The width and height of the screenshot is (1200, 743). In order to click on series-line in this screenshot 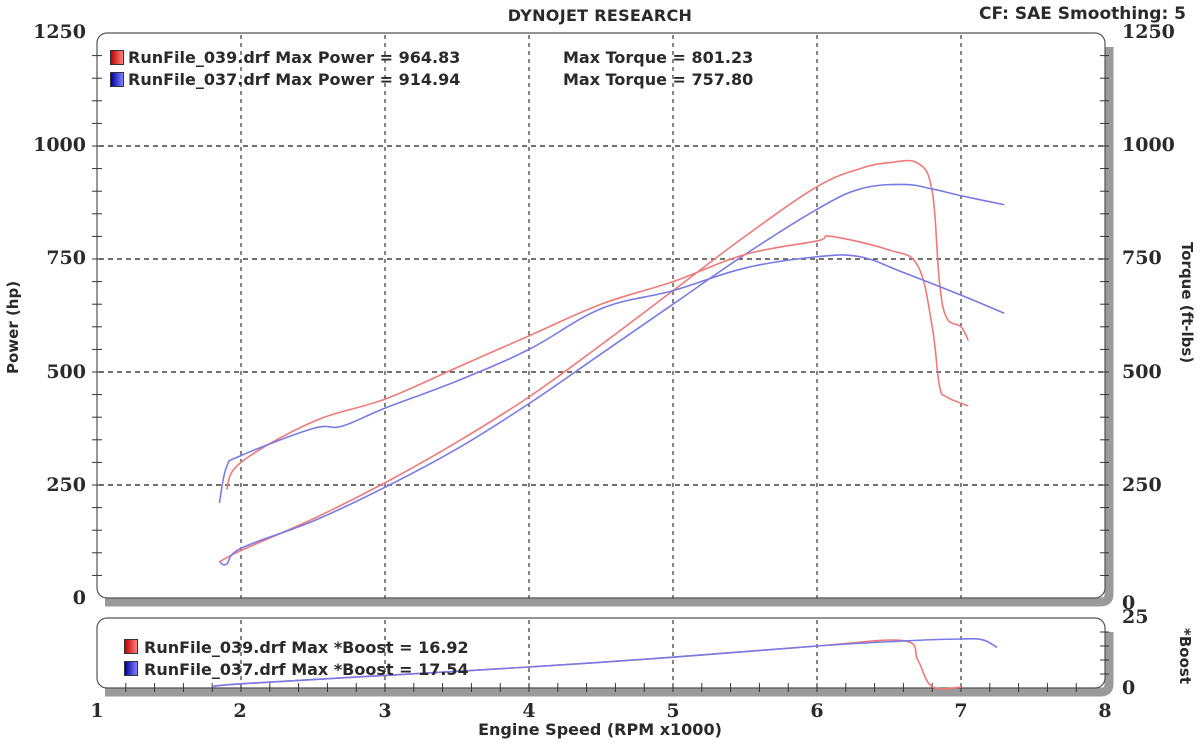, I will do `click(605, 662)`.